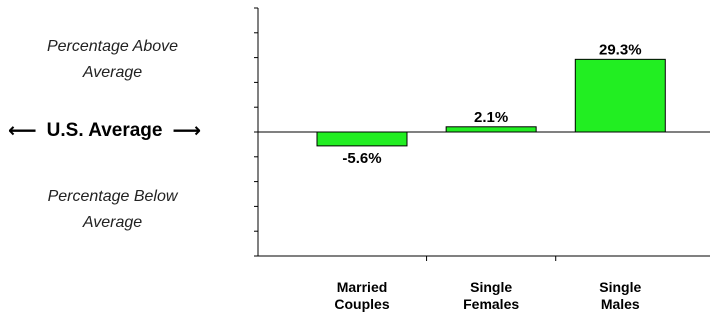 The width and height of the screenshot is (713, 321). Describe the element at coordinates (491, 117) in the screenshot. I see `data-label: 2.1%` at that location.